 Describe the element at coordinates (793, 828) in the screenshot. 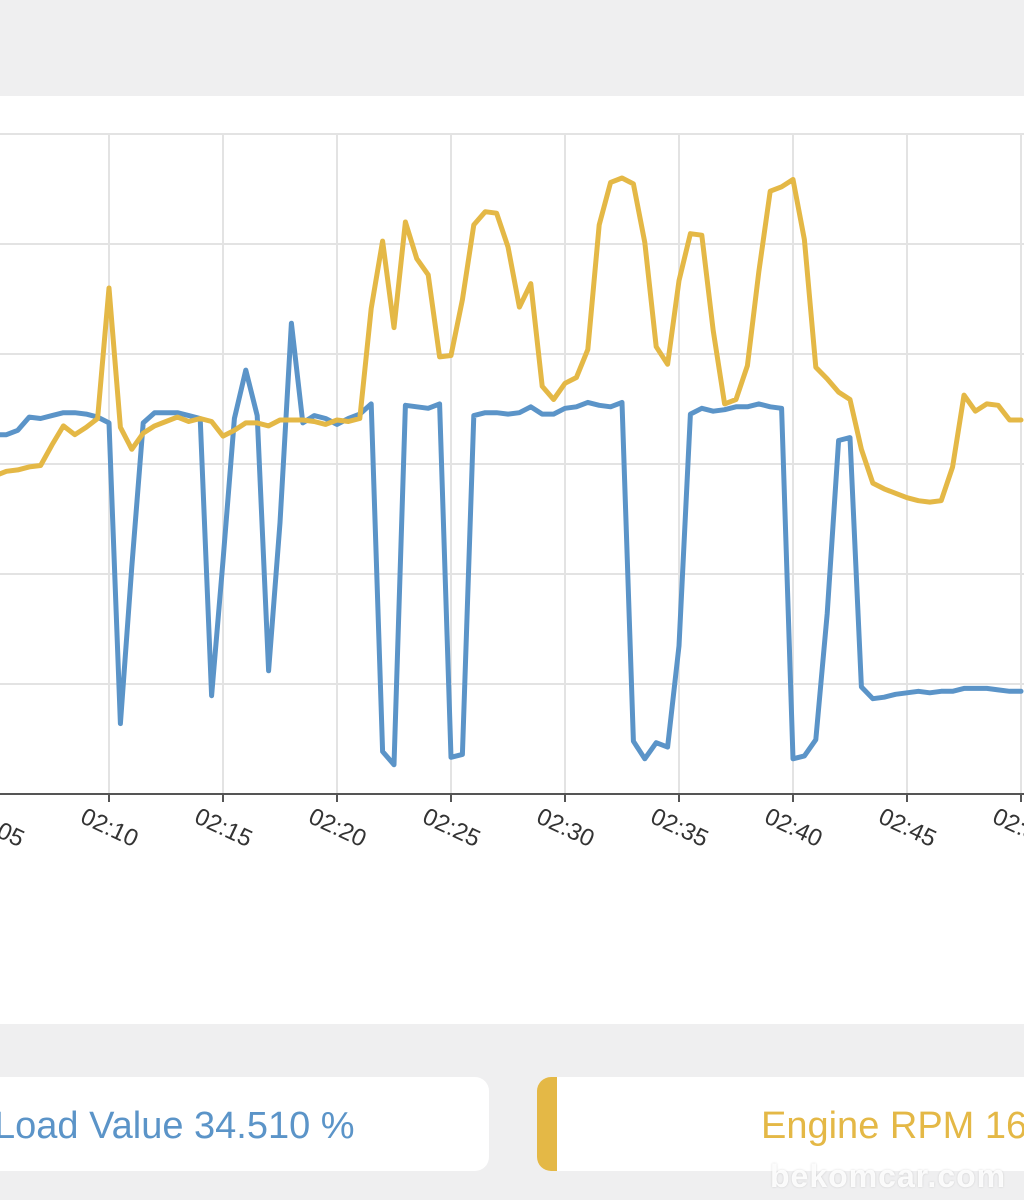

I see `x-tick-label: 02:40` at that location.